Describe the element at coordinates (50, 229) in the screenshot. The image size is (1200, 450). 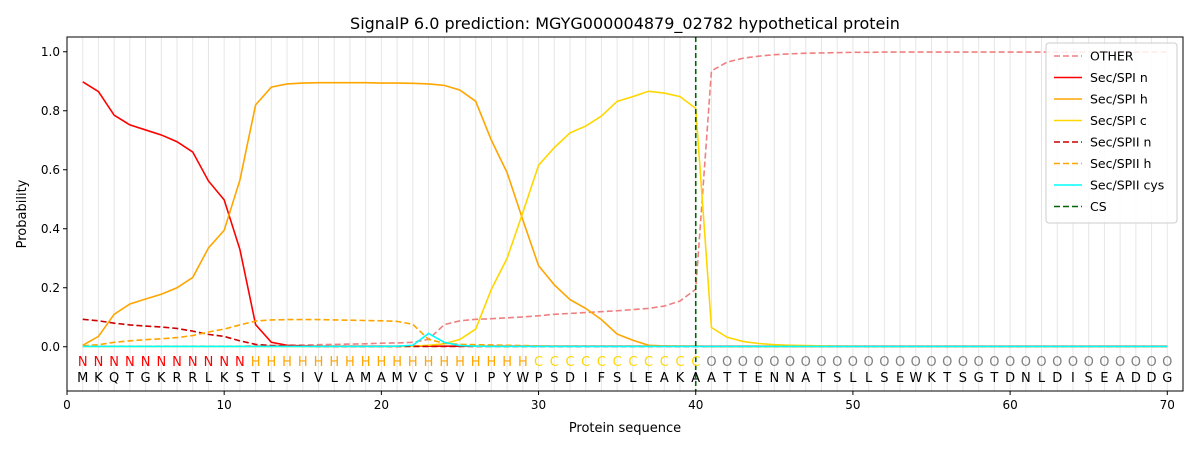
I see `y-tick-label: 0.4` at that location.